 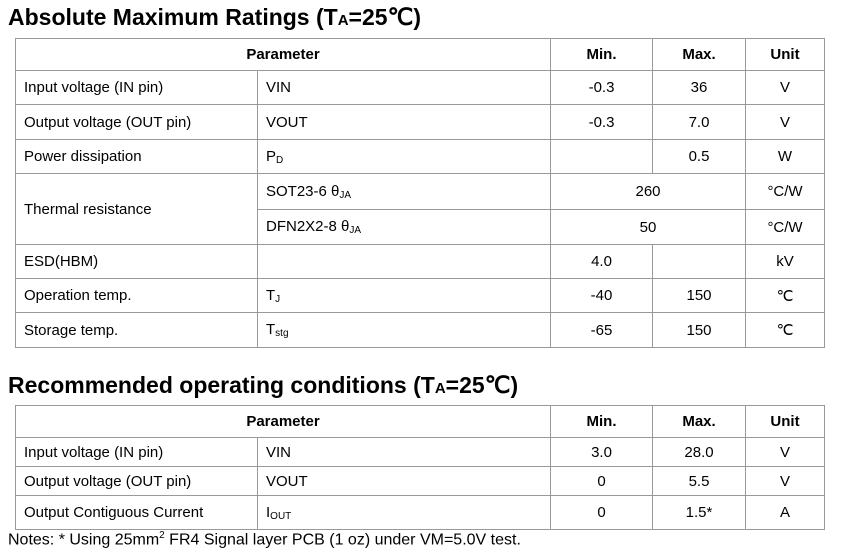 I want to click on min: -65, so click(x=602, y=330).